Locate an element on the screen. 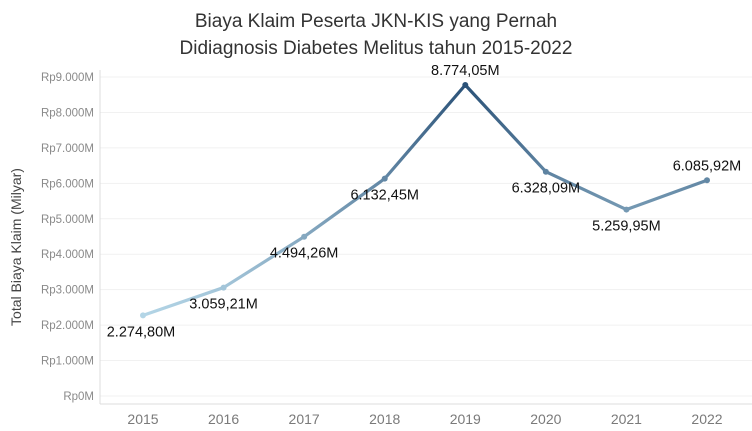  x-tick-label: 2018 is located at coordinates (384, 419).